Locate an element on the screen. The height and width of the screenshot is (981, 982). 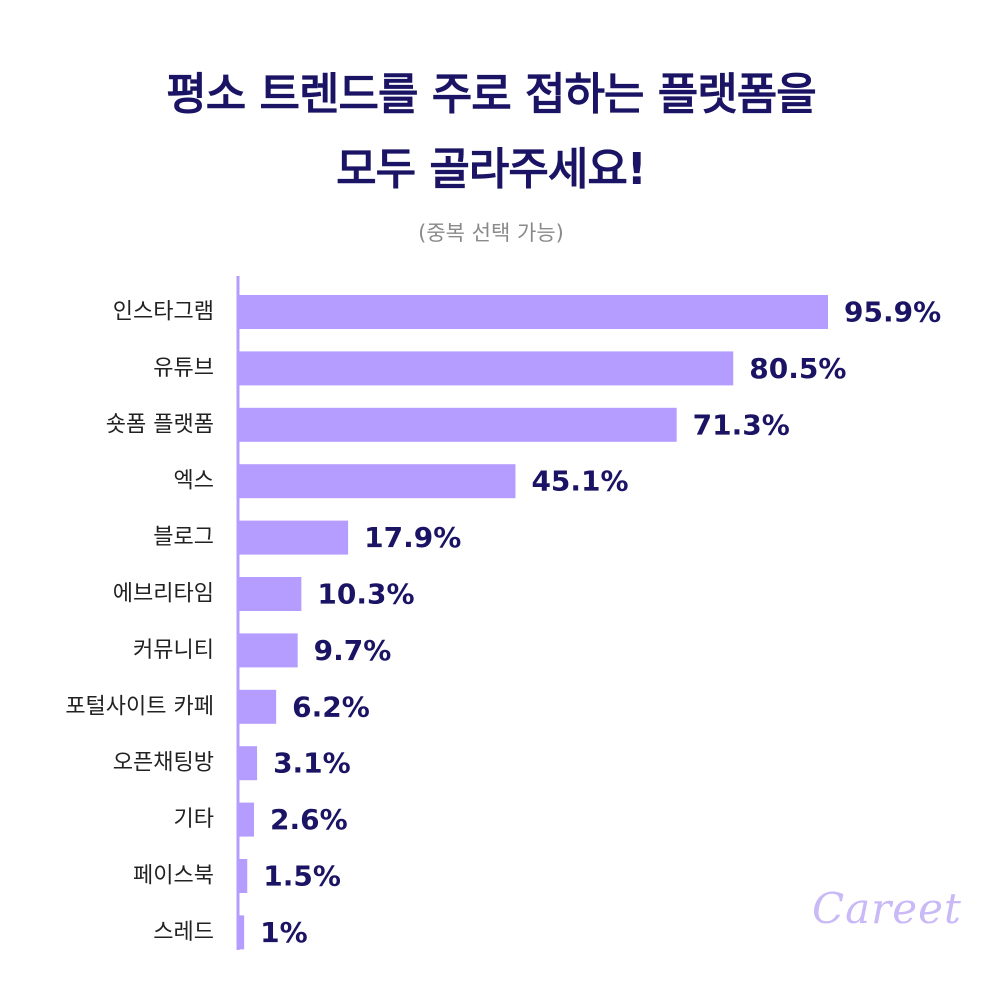
category-label: 에브리타임 is located at coordinates (163, 594).